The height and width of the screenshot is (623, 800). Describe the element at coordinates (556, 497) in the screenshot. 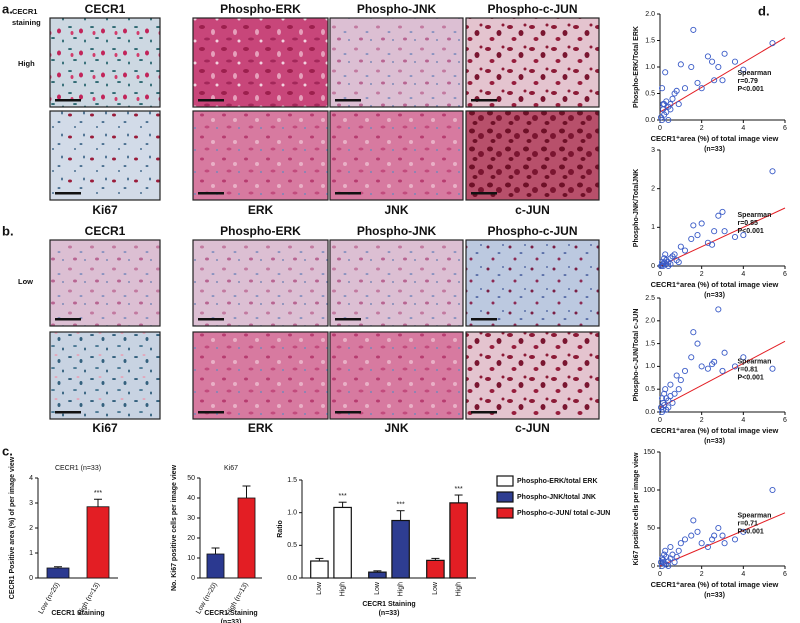

I see `legend-label: Phospho-JNK/total JNK` at that location.